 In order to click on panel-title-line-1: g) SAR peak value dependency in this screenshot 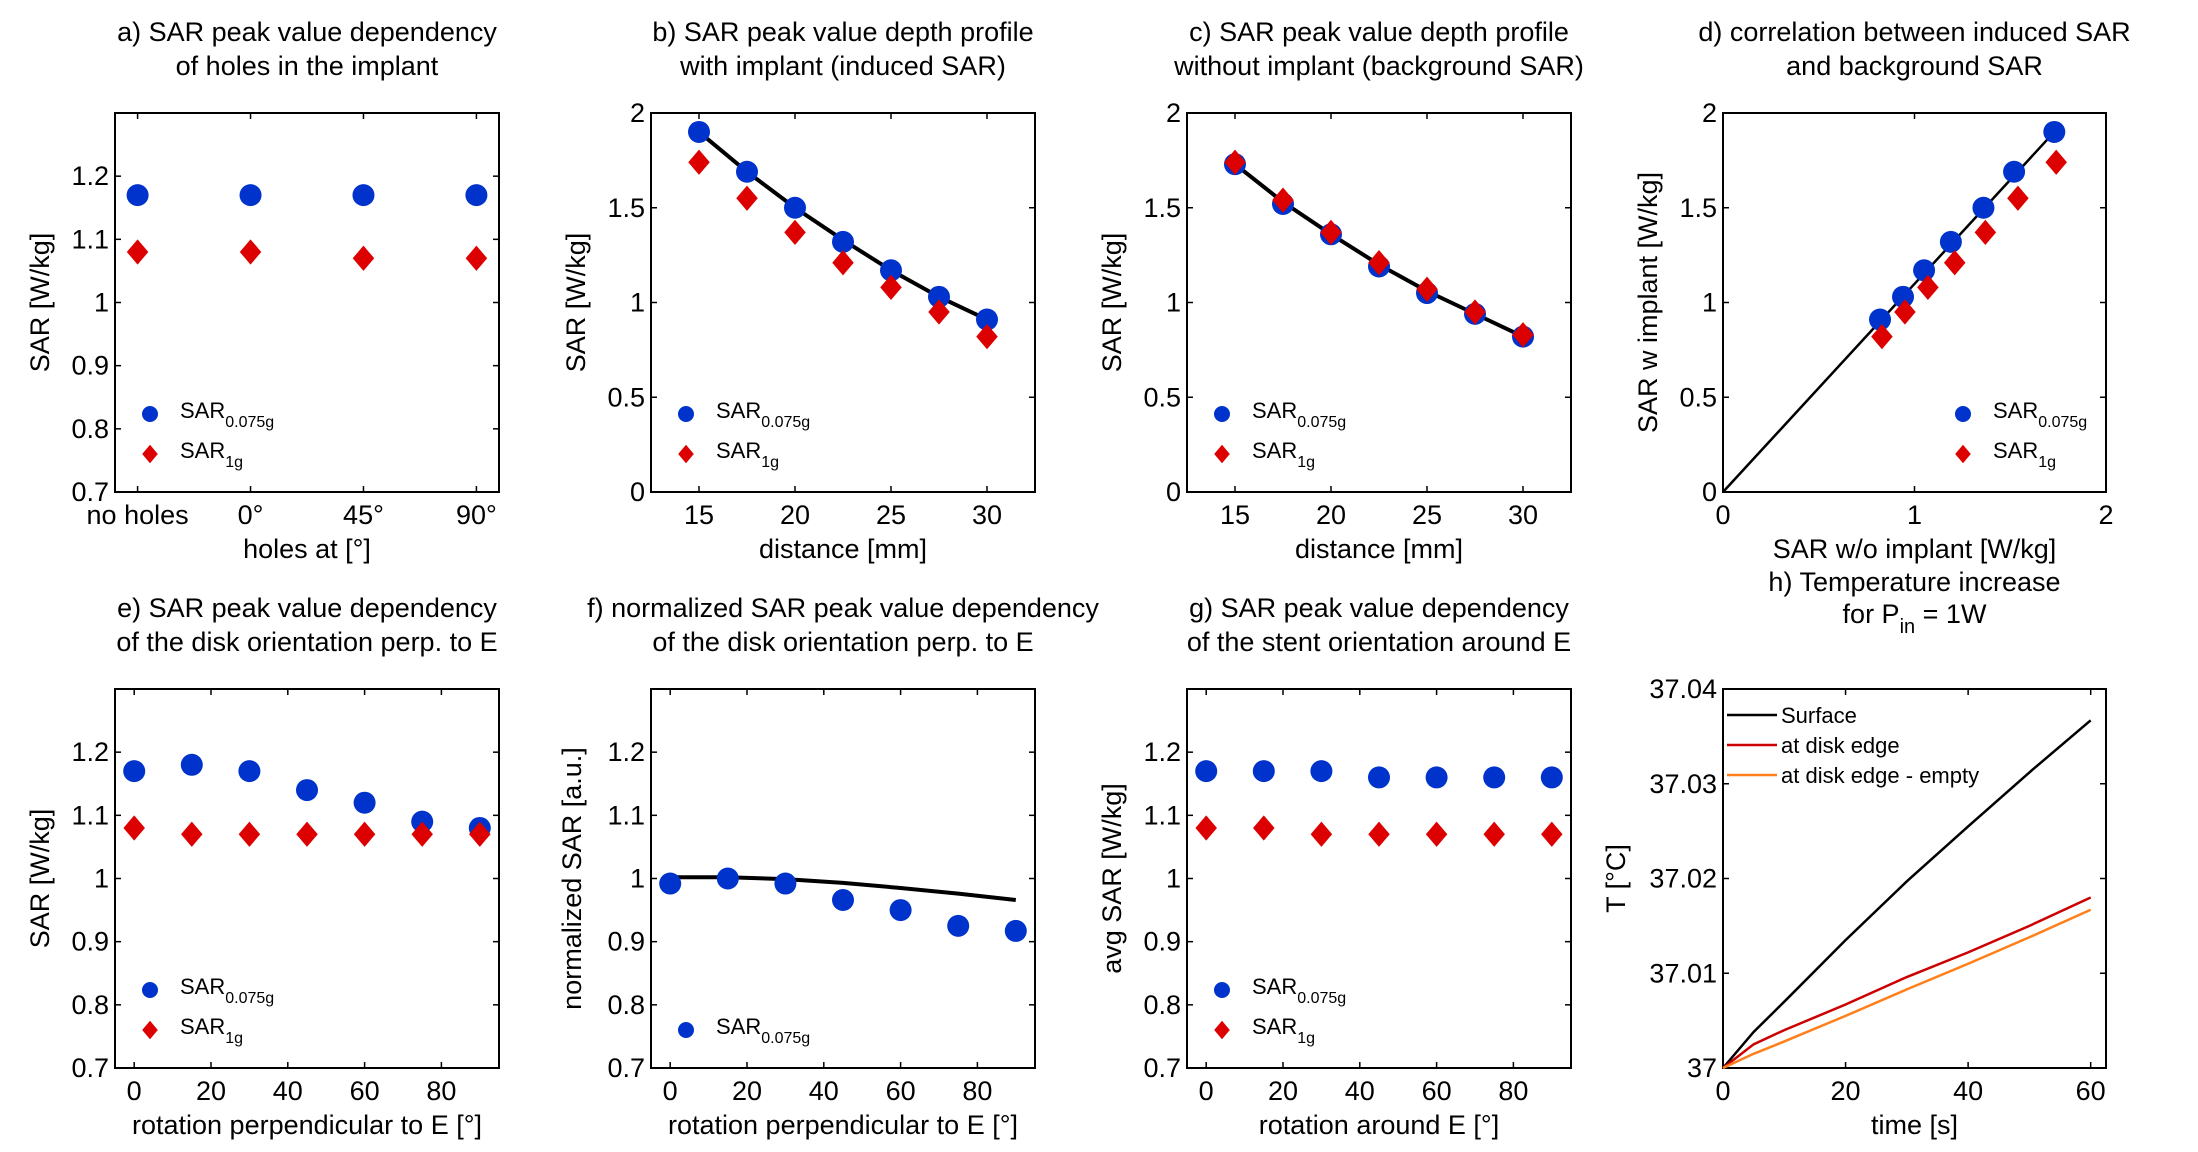, I will do `click(1379, 608)`.